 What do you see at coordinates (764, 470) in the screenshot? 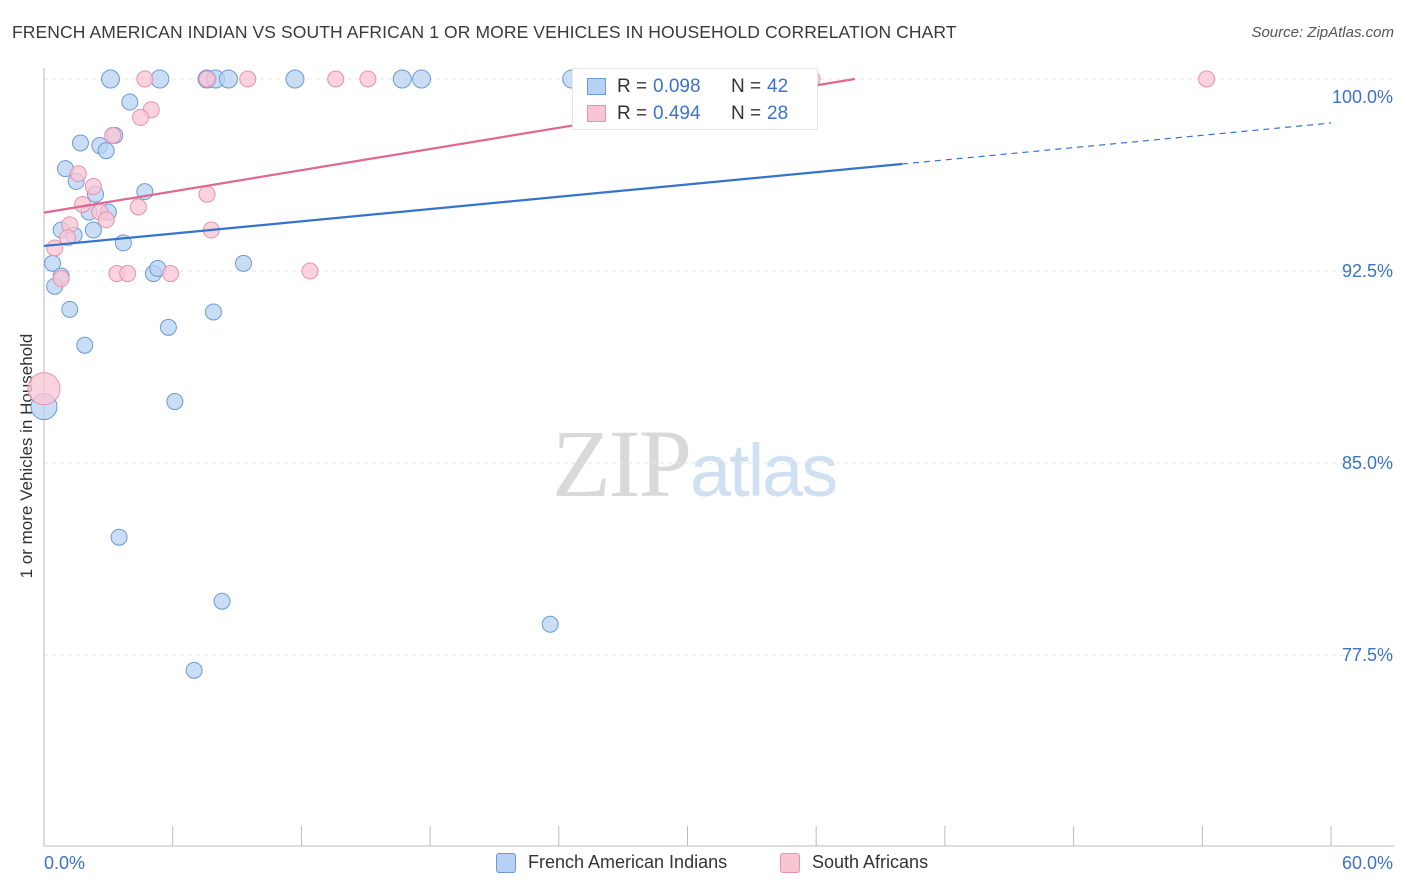
I see `watermark-atlas: atlas` at bounding box center [764, 470].